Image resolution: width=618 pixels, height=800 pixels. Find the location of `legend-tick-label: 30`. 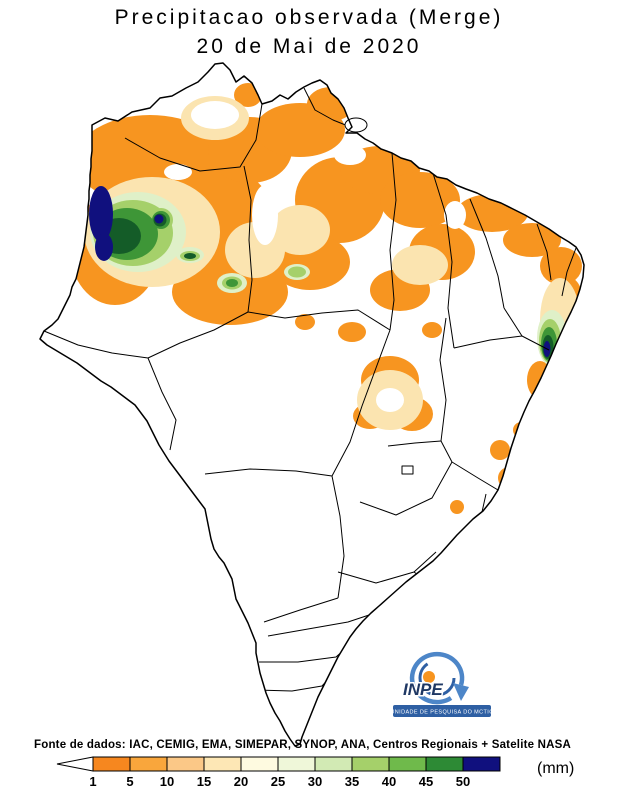

legend-tick-label: 30 is located at coordinates (315, 781).